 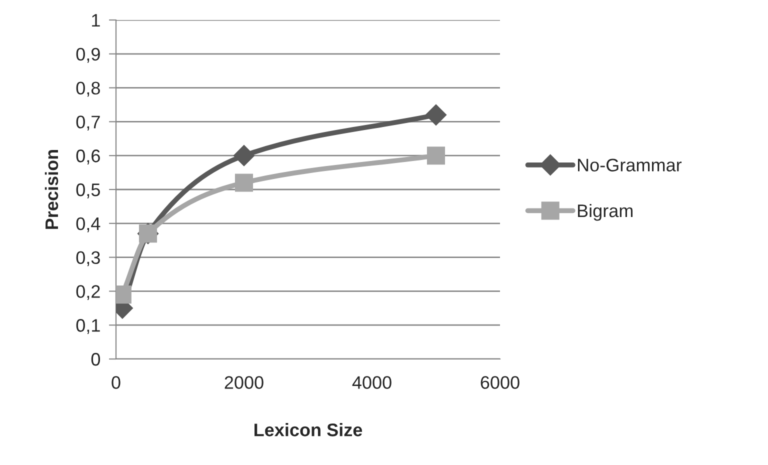 I want to click on y-tick-label: 0,7, so click(x=88, y=123).